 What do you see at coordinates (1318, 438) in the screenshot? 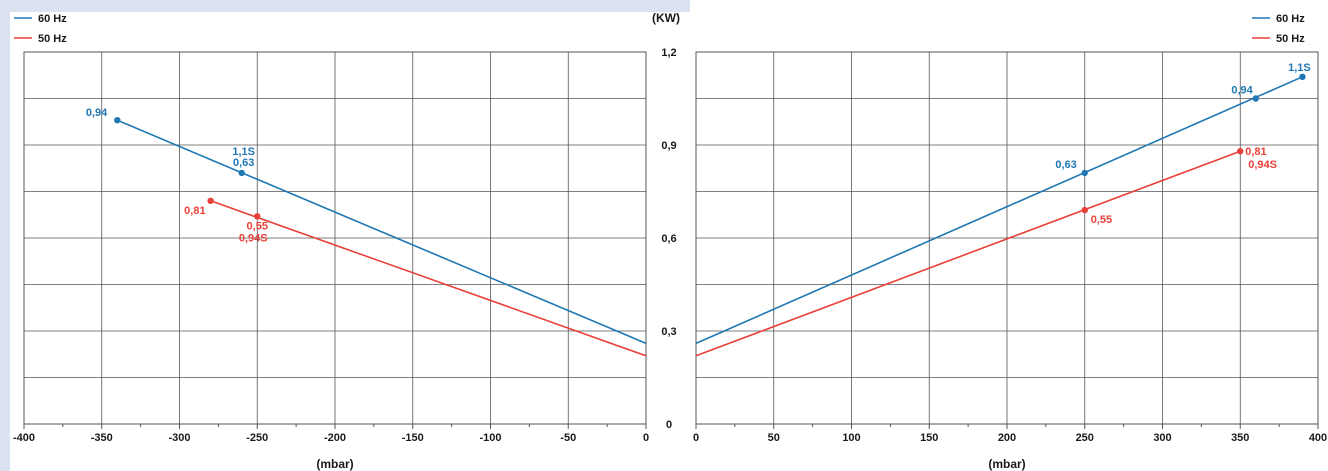
I see `right-x-tick-label: 400` at bounding box center [1318, 438].